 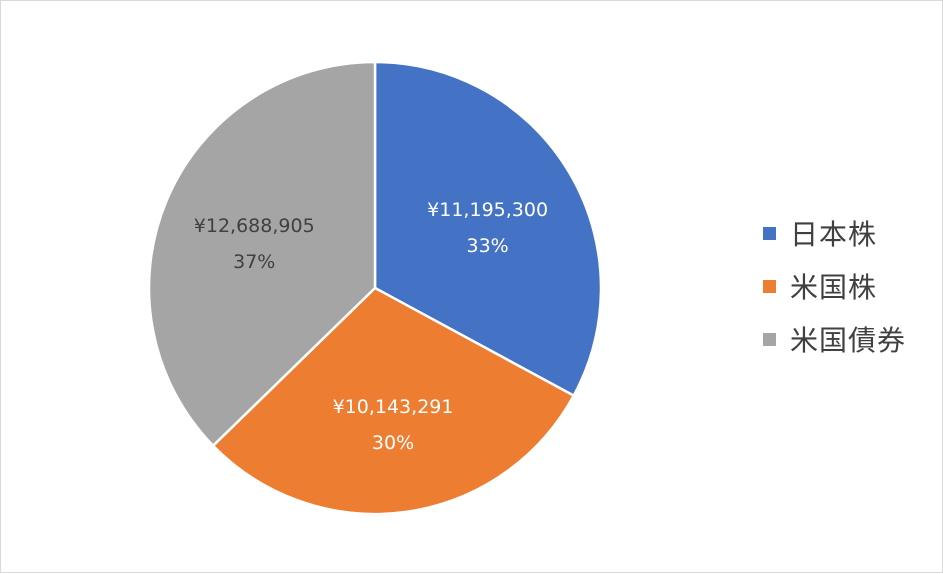 I want to click on data-label-value: ¥11,195,300, so click(x=487, y=210).